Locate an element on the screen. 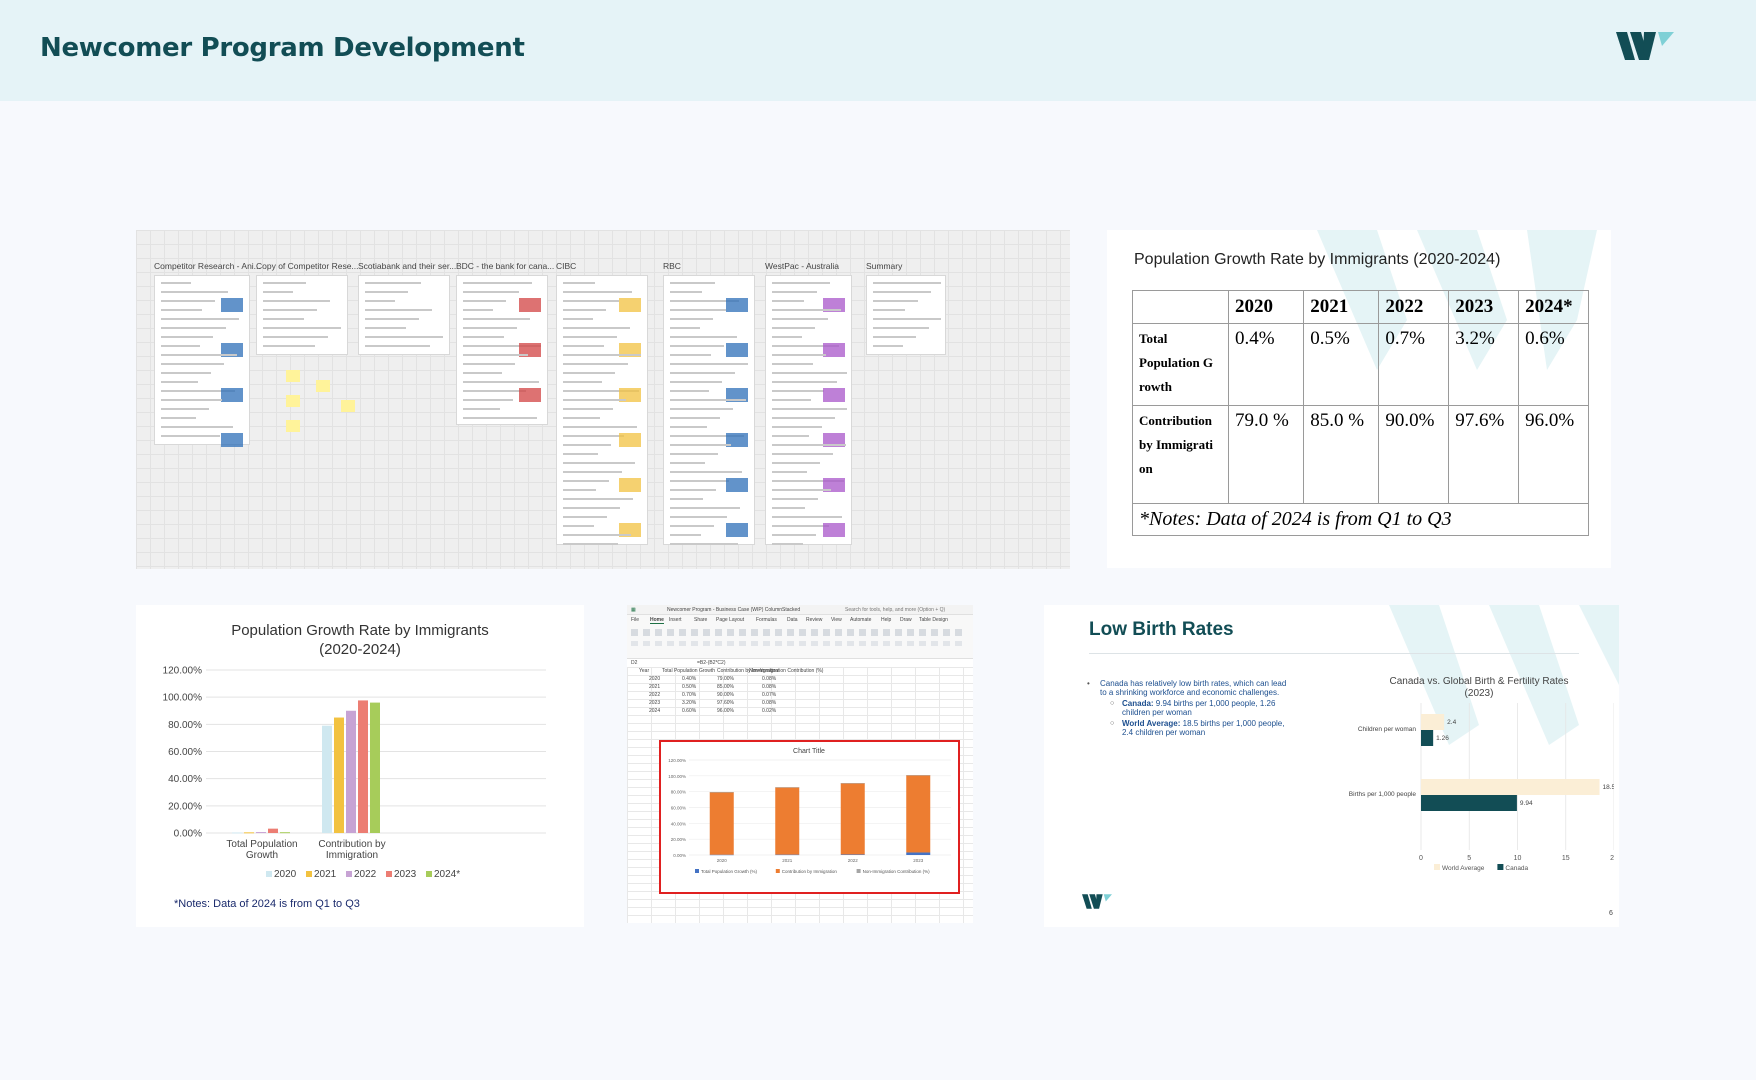  board-frame is located at coordinates (502, 350).